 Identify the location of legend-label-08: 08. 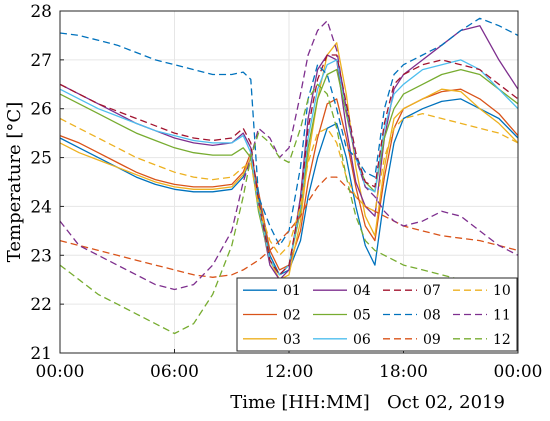
(432, 316).